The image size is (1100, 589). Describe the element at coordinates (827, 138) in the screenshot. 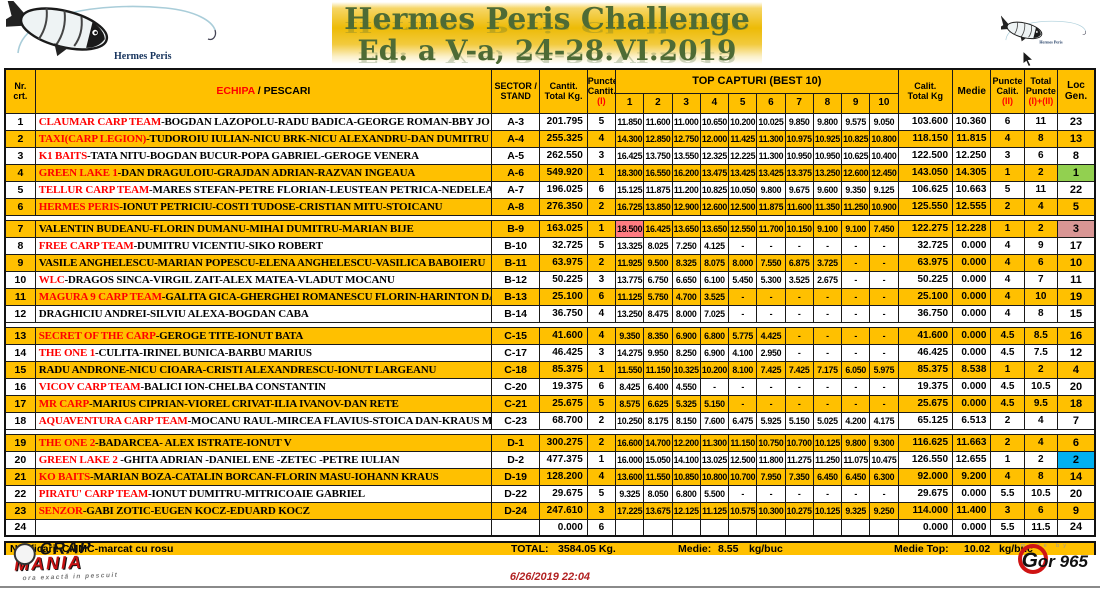

I see `cell-capture-8: 10.925` at that location.